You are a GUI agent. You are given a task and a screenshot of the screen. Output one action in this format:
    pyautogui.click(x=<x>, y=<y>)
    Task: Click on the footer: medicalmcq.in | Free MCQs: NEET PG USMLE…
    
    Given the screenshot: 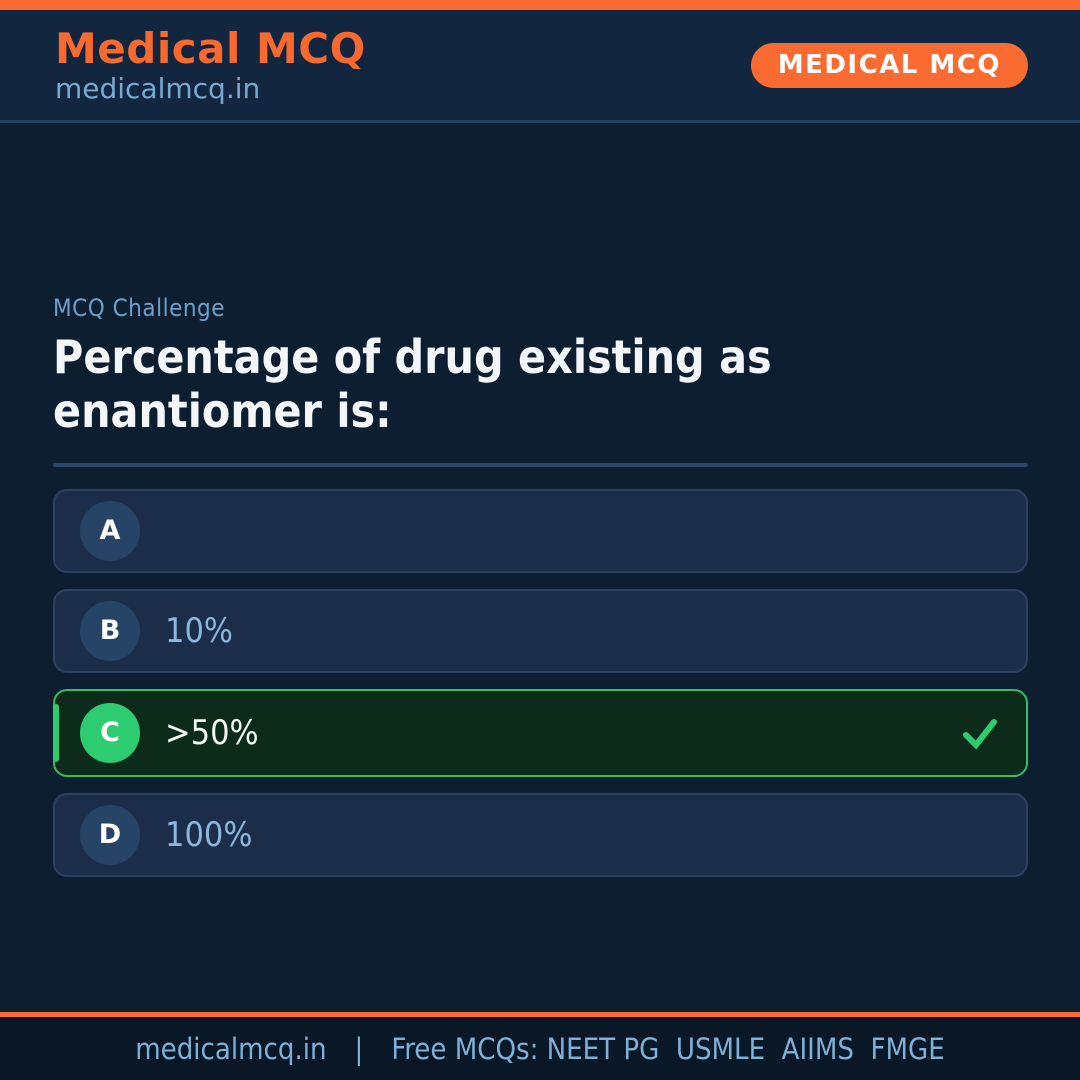 What is the action you would take?
    pyautogui.click(x=540, y=1046)
    